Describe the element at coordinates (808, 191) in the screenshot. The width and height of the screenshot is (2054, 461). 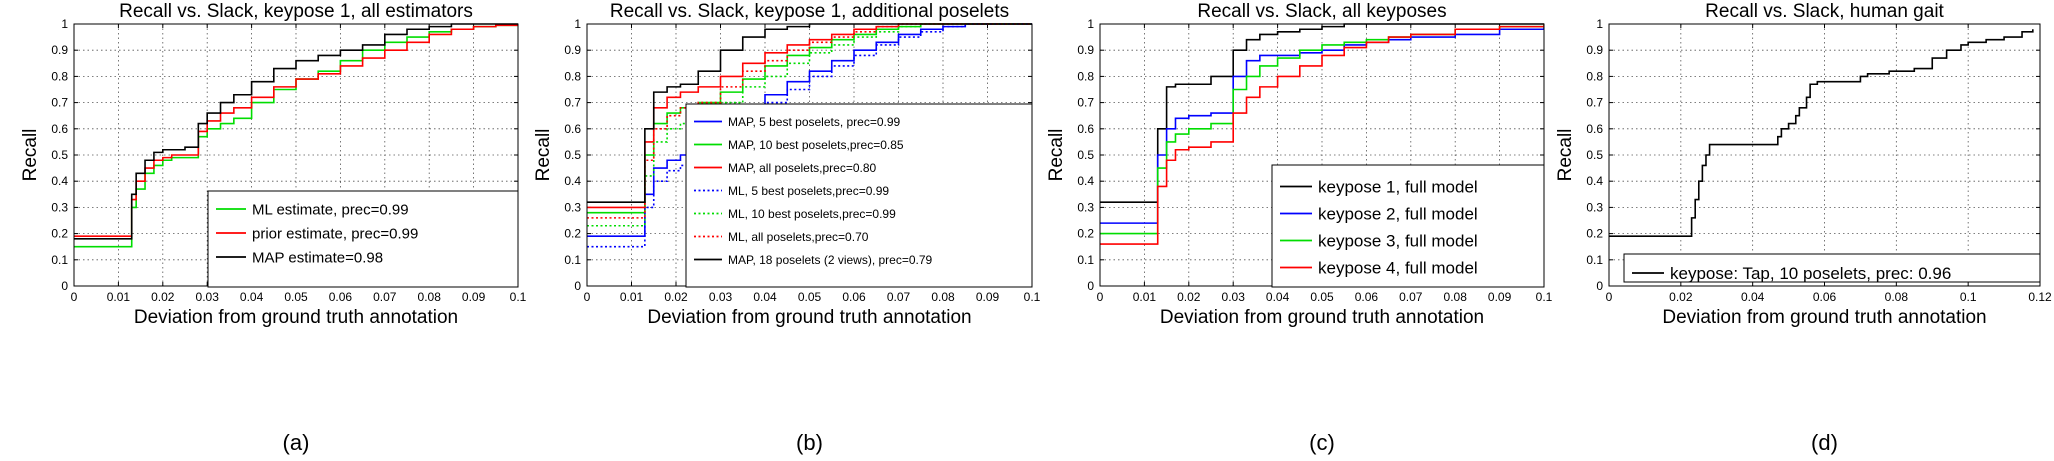
I see `legend-label-4: ML, 5 best poselets,prec=0.99` at that location.